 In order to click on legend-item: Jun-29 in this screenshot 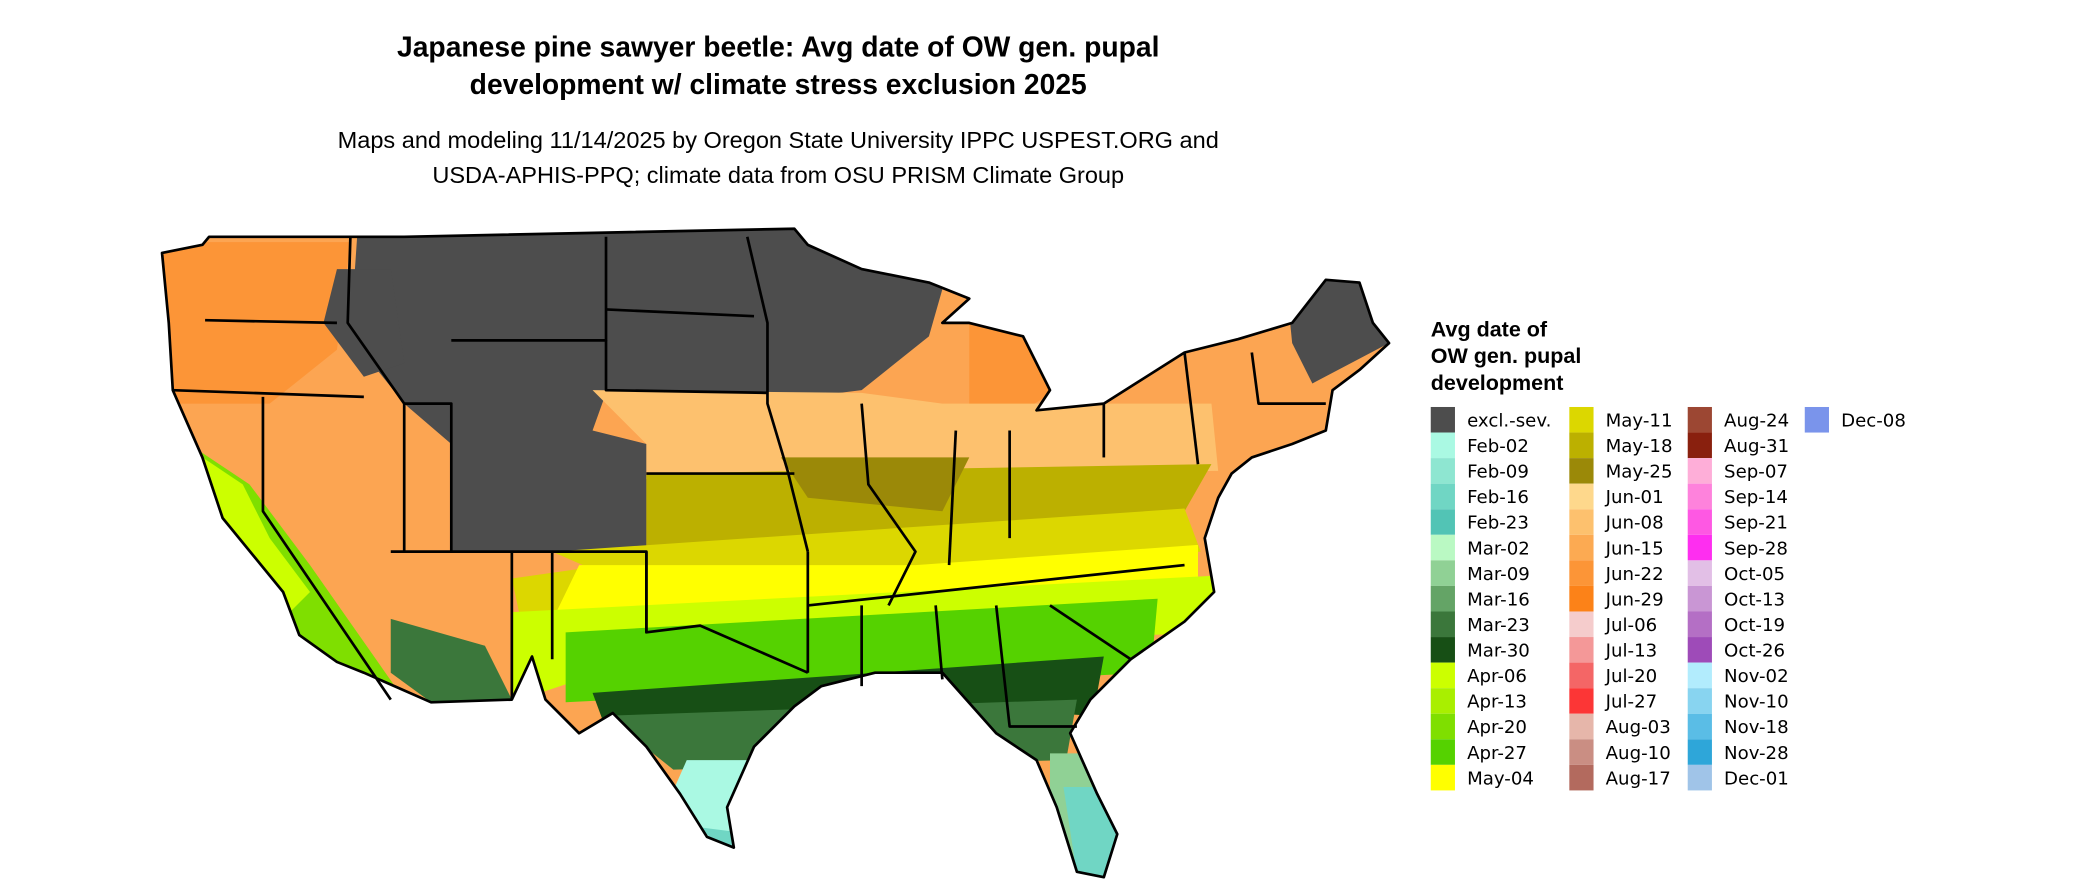, I will do `click(1616, 598)`.